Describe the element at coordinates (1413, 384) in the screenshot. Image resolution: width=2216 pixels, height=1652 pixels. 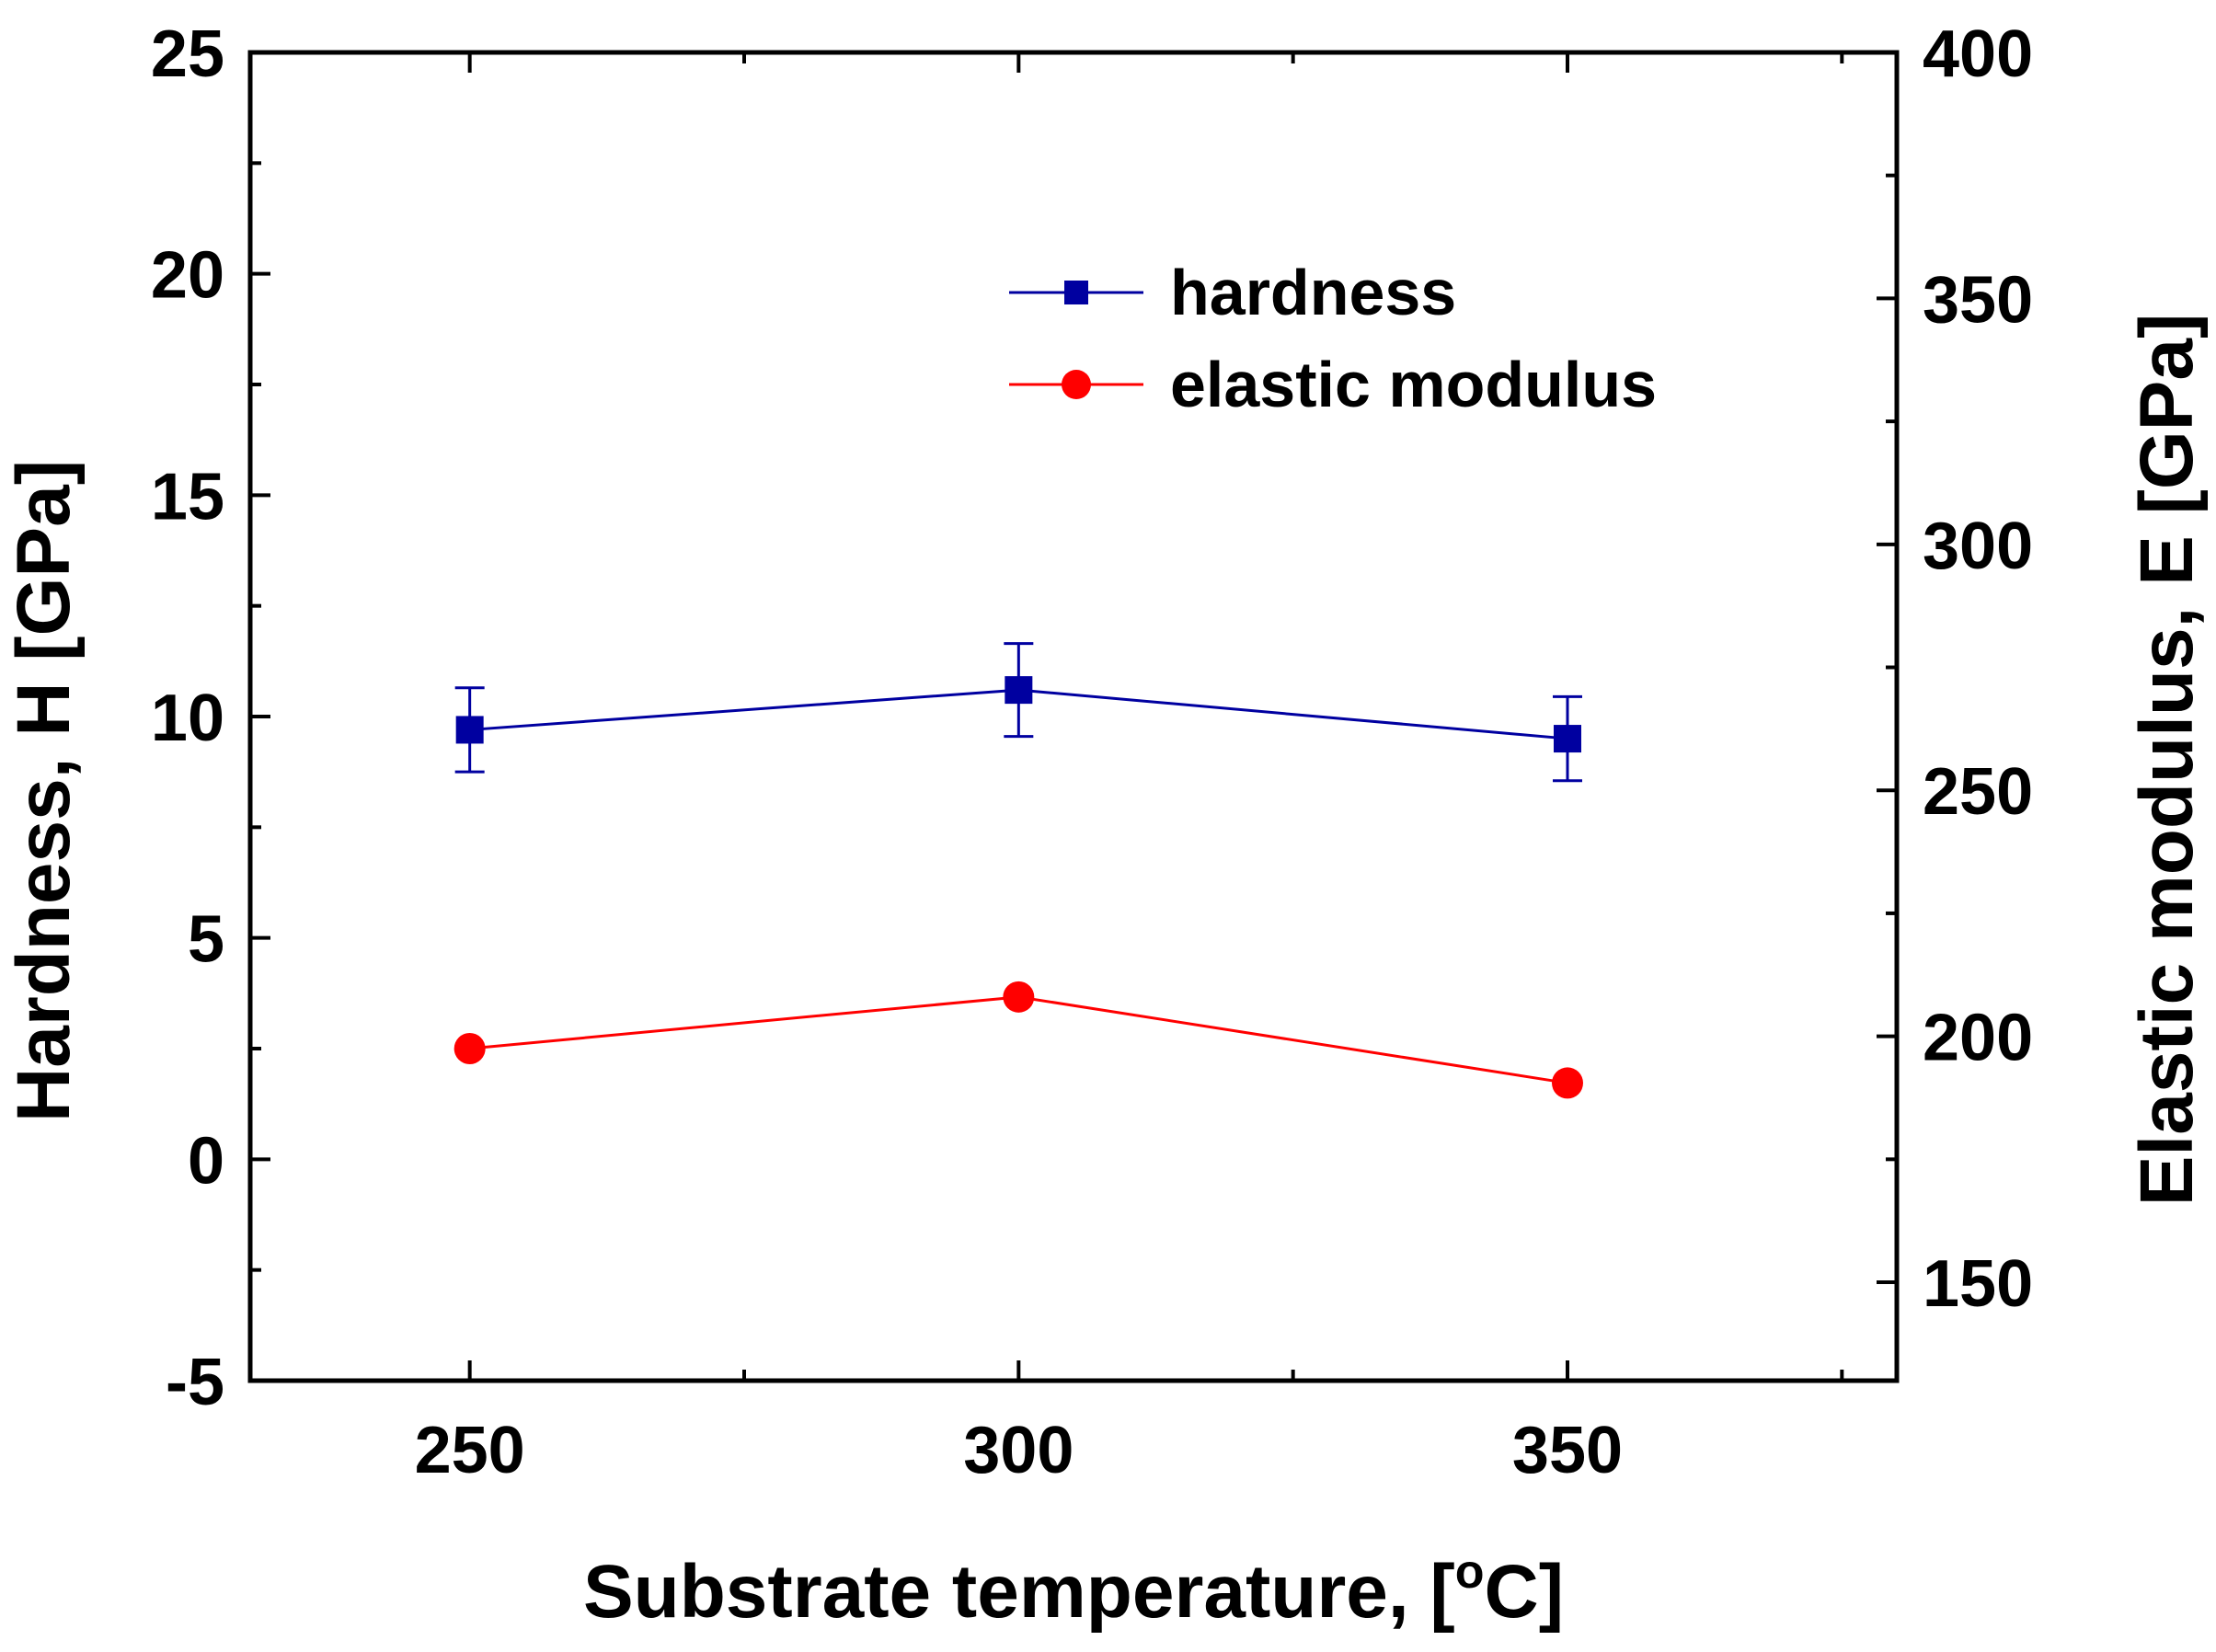
I see `legend-elastic-modulus-label: elastic modulus` at that location.